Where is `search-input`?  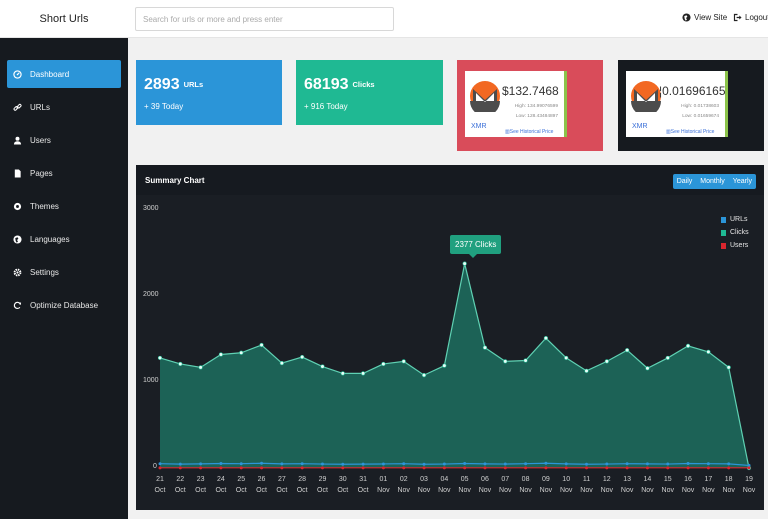 search-input is located at coordinates (264, 19).